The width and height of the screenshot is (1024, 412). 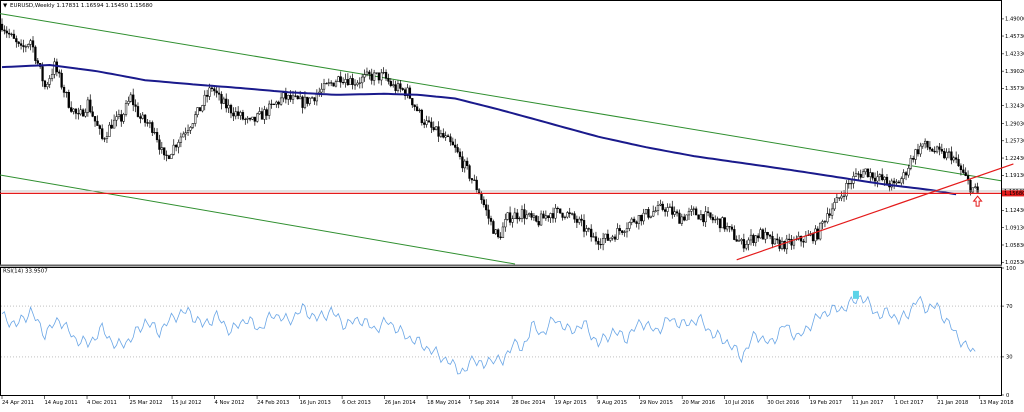 What do you see at coordinates (1008, 332) in the screenshot?
I see `rsi-axis: 100 70 30 0` at bounding box center [1008, 332].